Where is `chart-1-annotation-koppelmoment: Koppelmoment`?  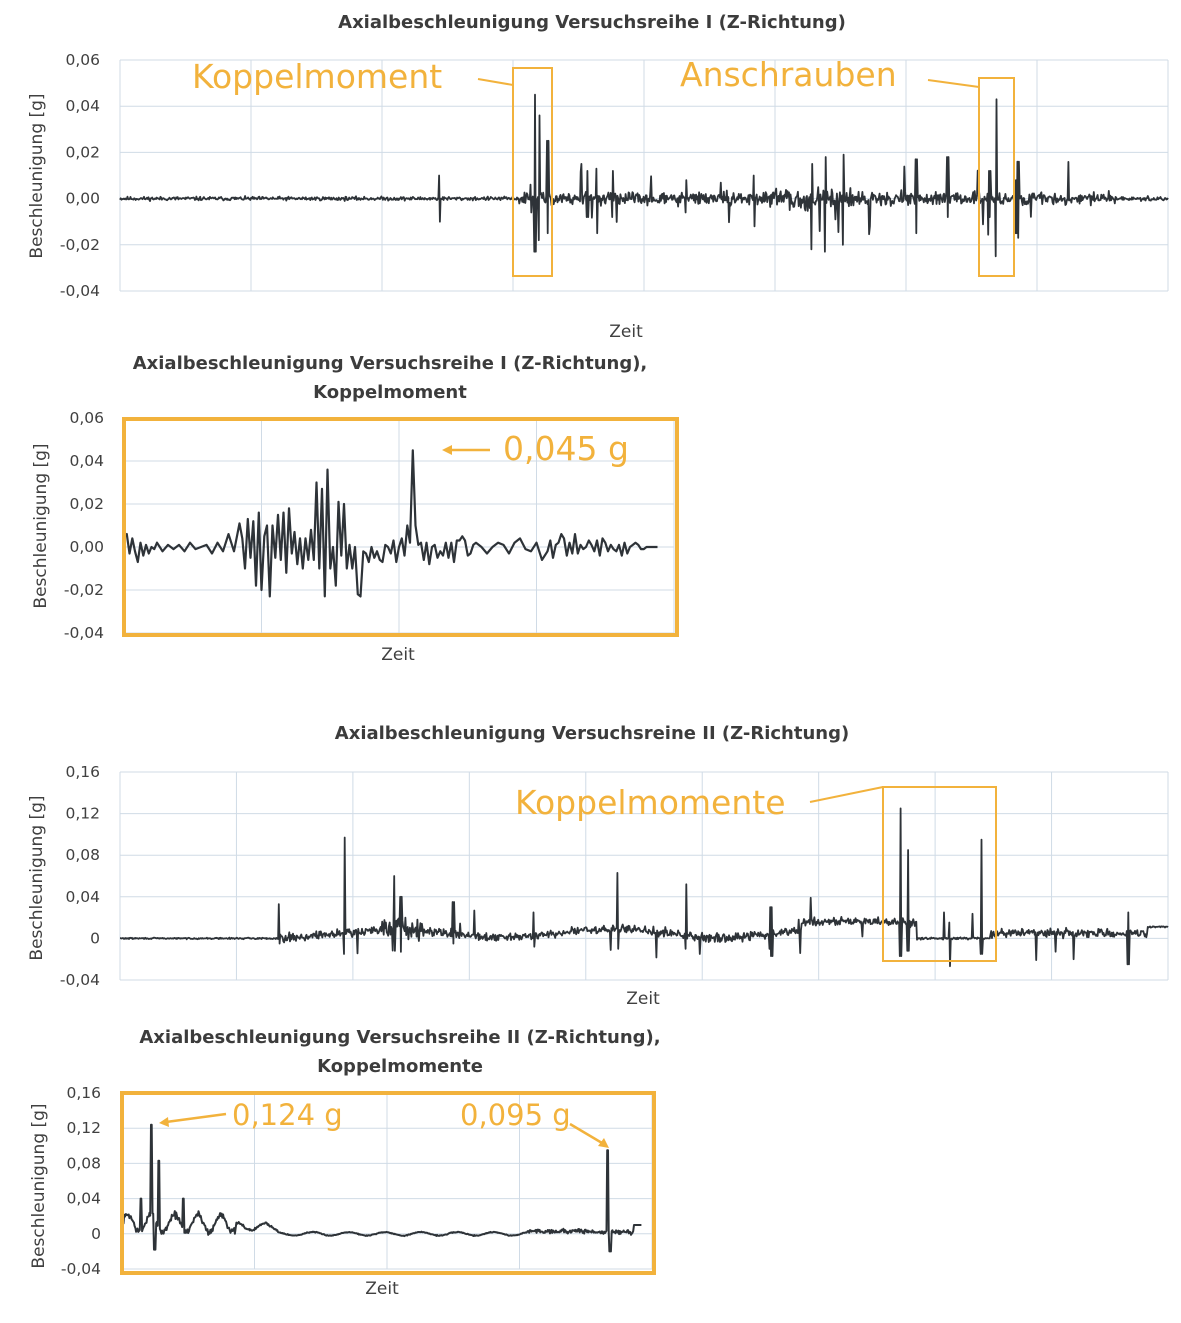
chart-1-annotation-koppelmoment: Koppelmoment is located at coordinates (317, 76).